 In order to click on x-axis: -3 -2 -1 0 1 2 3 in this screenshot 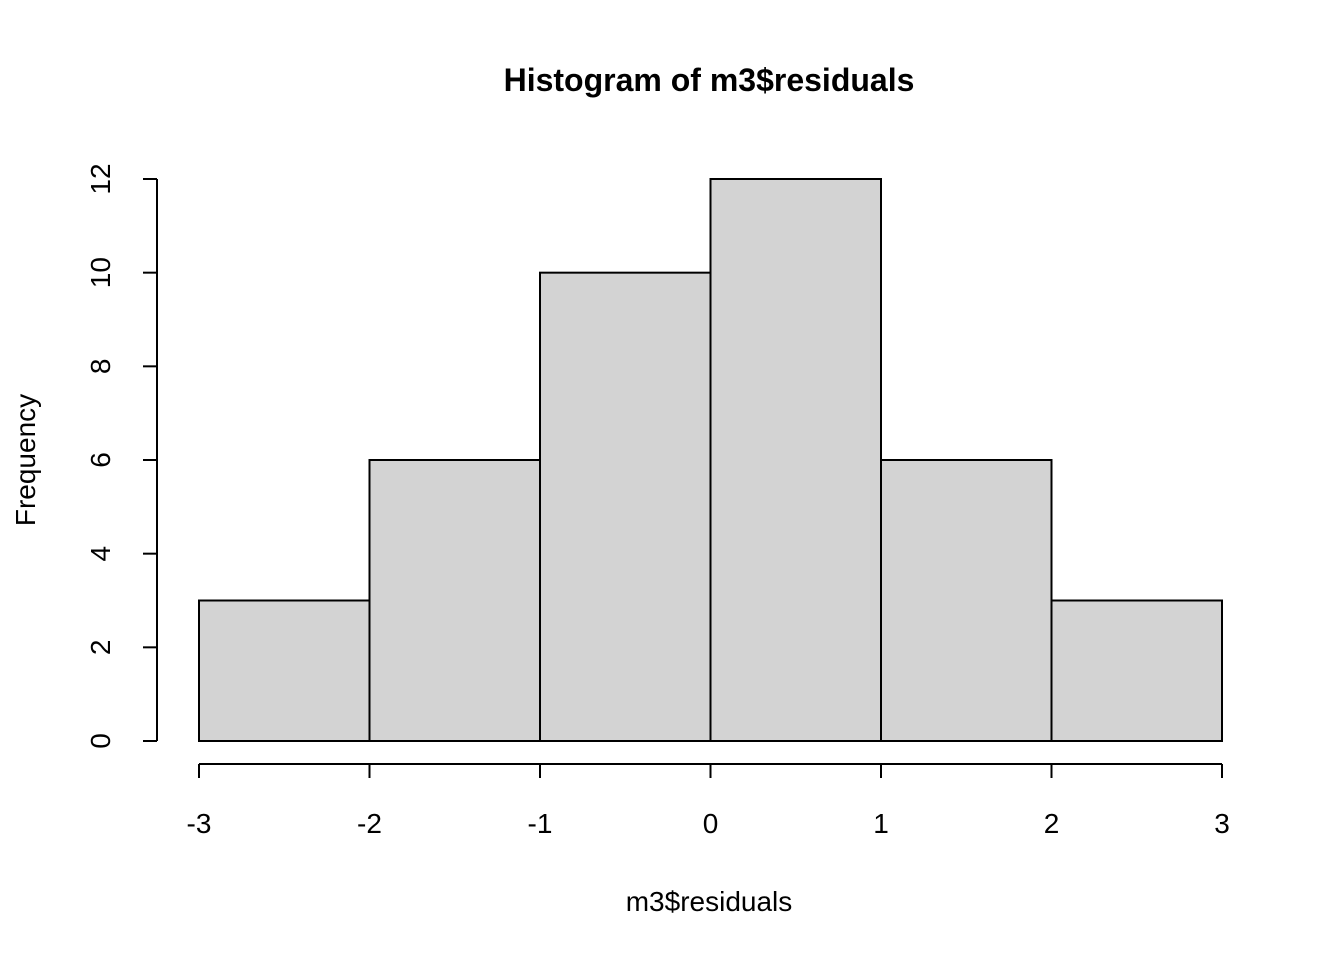, I will do `click(708, 801)`.